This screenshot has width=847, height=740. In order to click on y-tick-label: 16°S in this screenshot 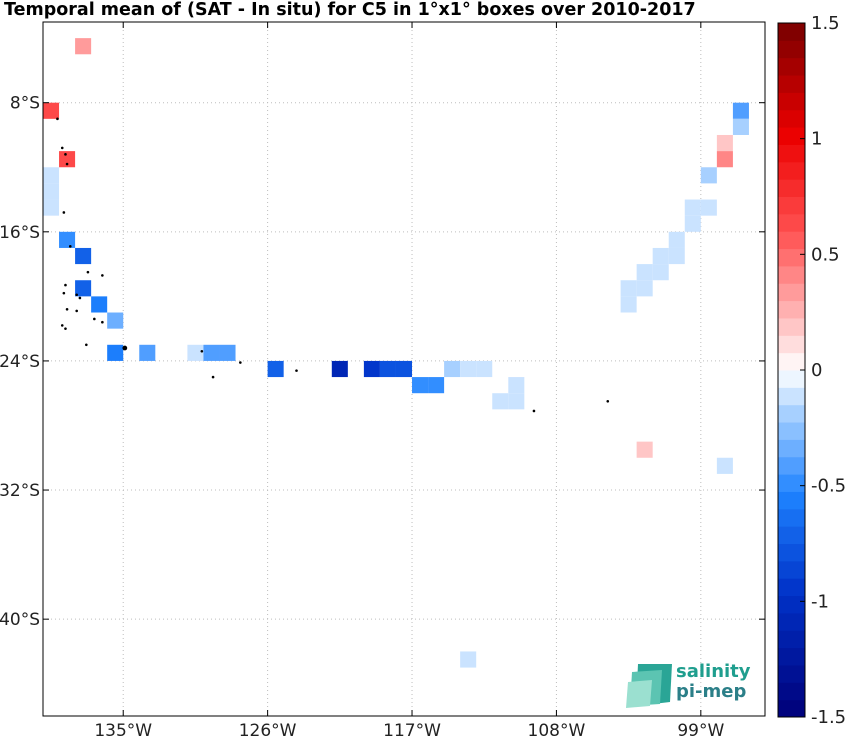, I will do `click(20, 233)`.